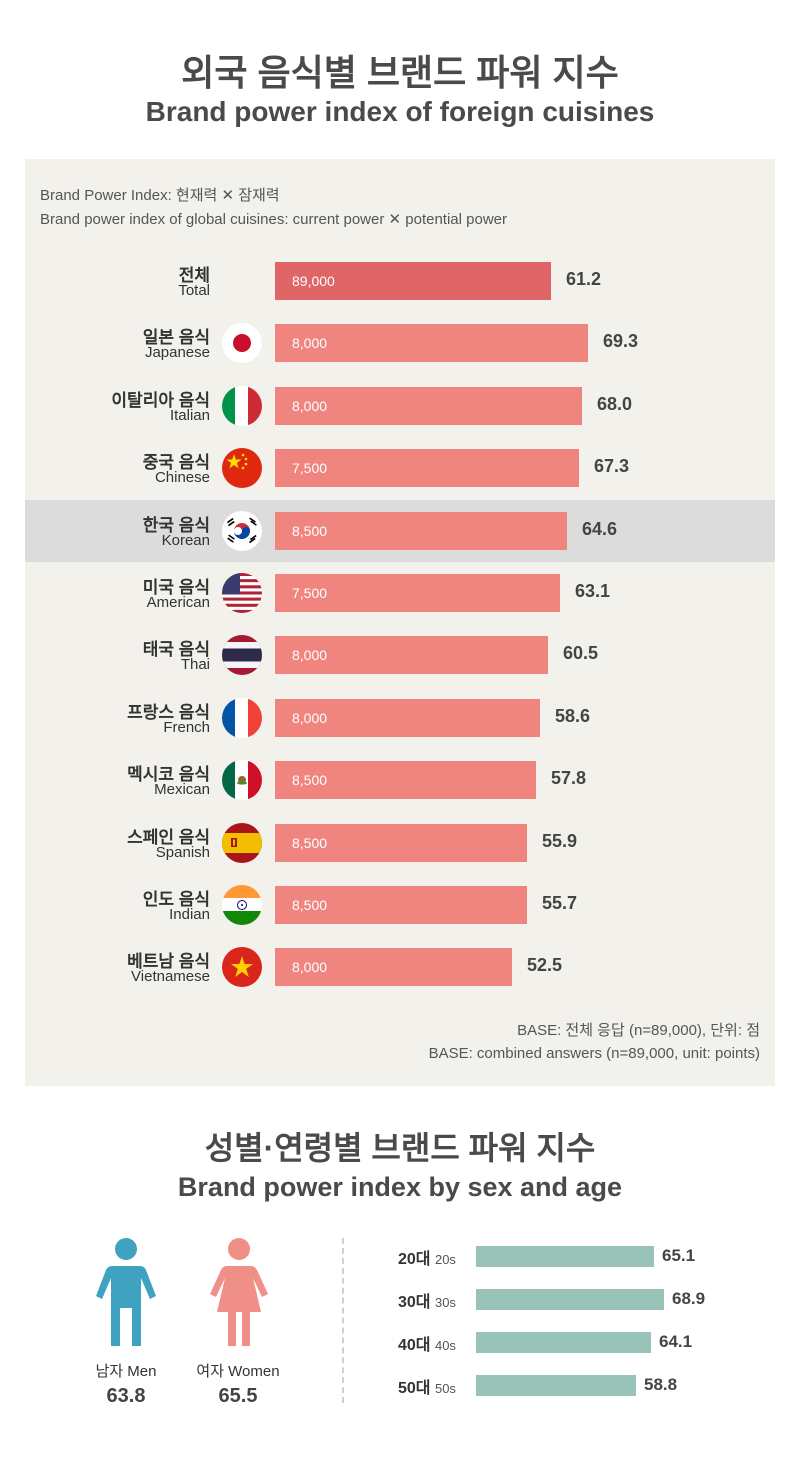 The width and height of the screenshot is (800, 1459). I want to click on age-label-en: 40s, so click(445, 1345).